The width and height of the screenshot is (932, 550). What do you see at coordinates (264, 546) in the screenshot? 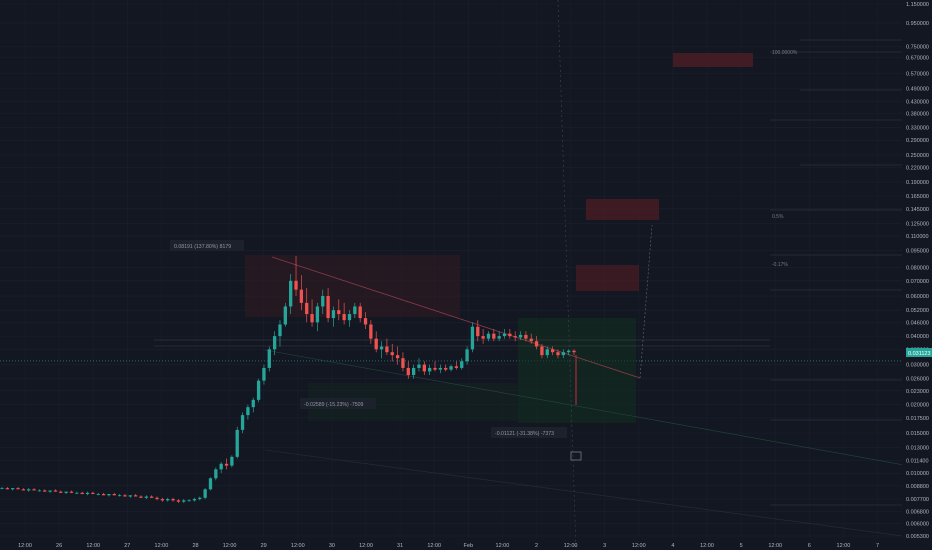
I see `x-tick-label: 29` at bounding box center [264, 546].